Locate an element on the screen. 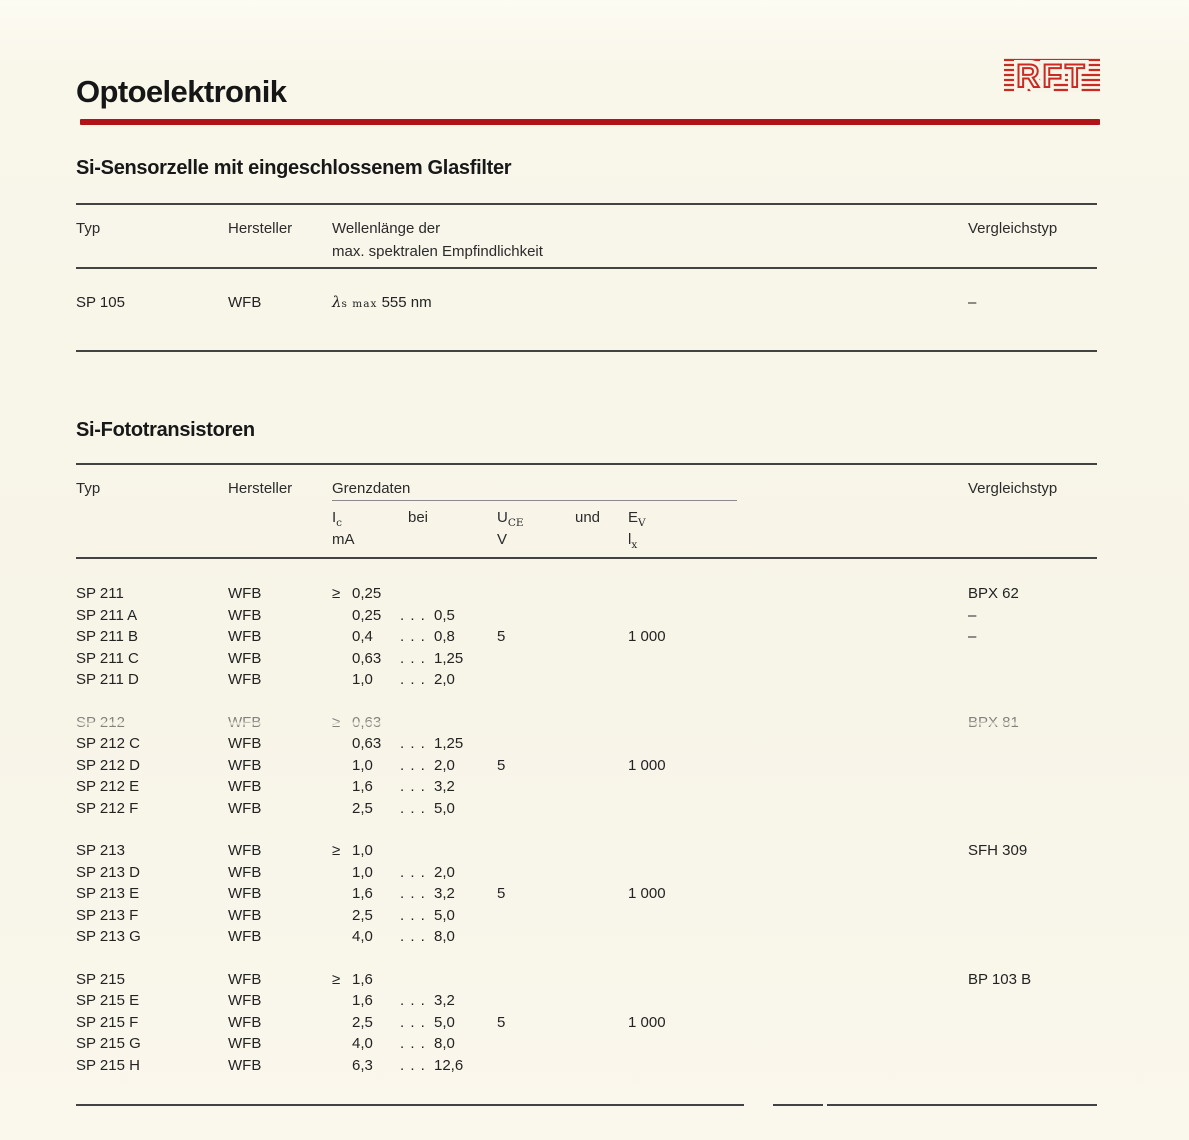 The image size is (1189, 1140). sensor-table-bottom-line is located at coordinates (586, 351).